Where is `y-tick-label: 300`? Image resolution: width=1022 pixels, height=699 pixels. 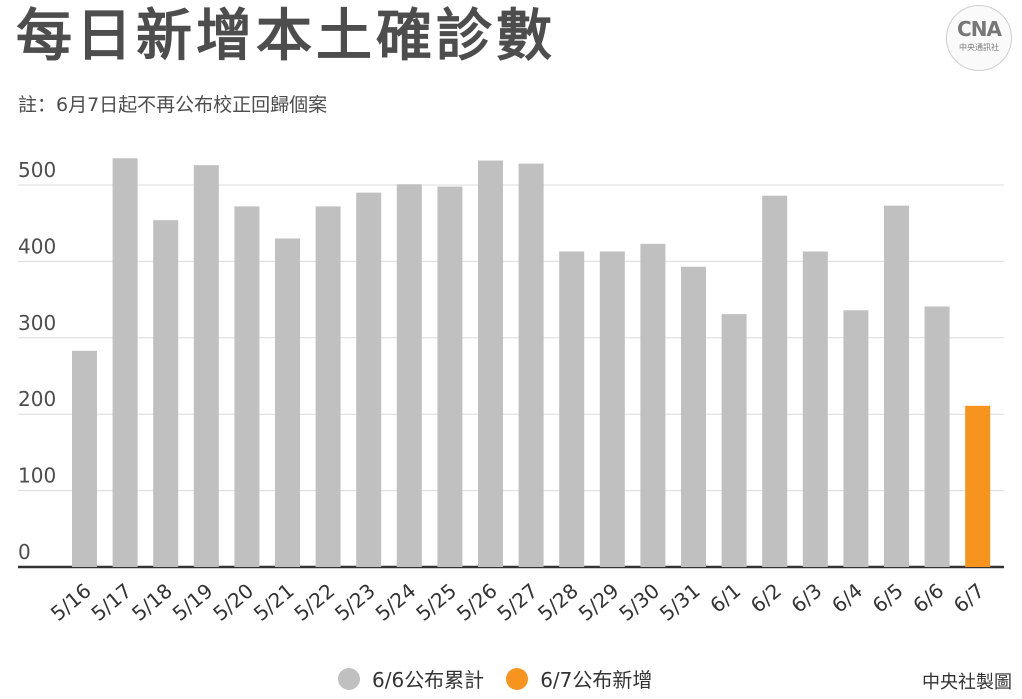
y-tick-label: 300 is located at coordinates (37, 323).